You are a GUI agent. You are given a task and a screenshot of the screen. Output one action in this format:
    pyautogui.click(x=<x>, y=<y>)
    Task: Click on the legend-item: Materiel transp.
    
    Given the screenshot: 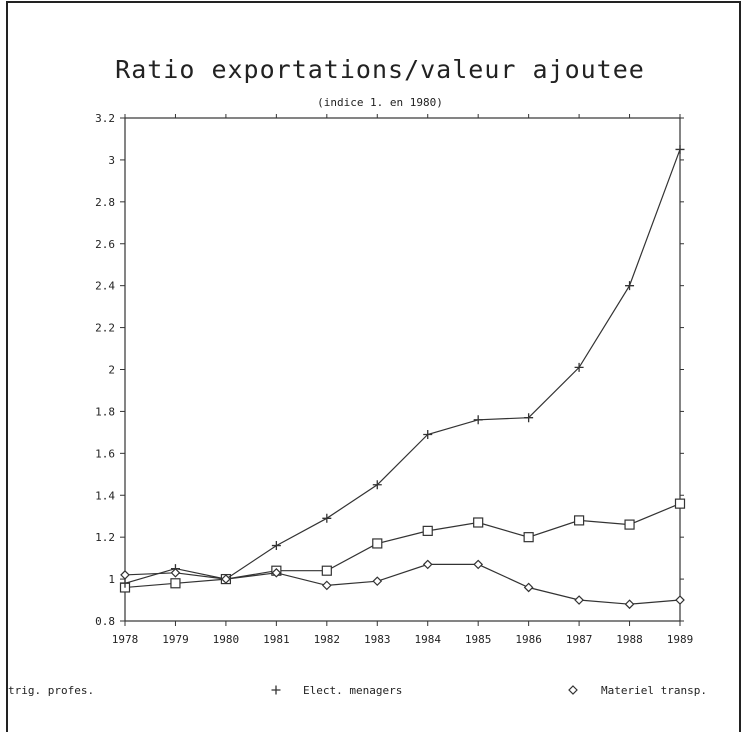 What is the action you would take?
    pyautogui.click(x=637, y=690)
    